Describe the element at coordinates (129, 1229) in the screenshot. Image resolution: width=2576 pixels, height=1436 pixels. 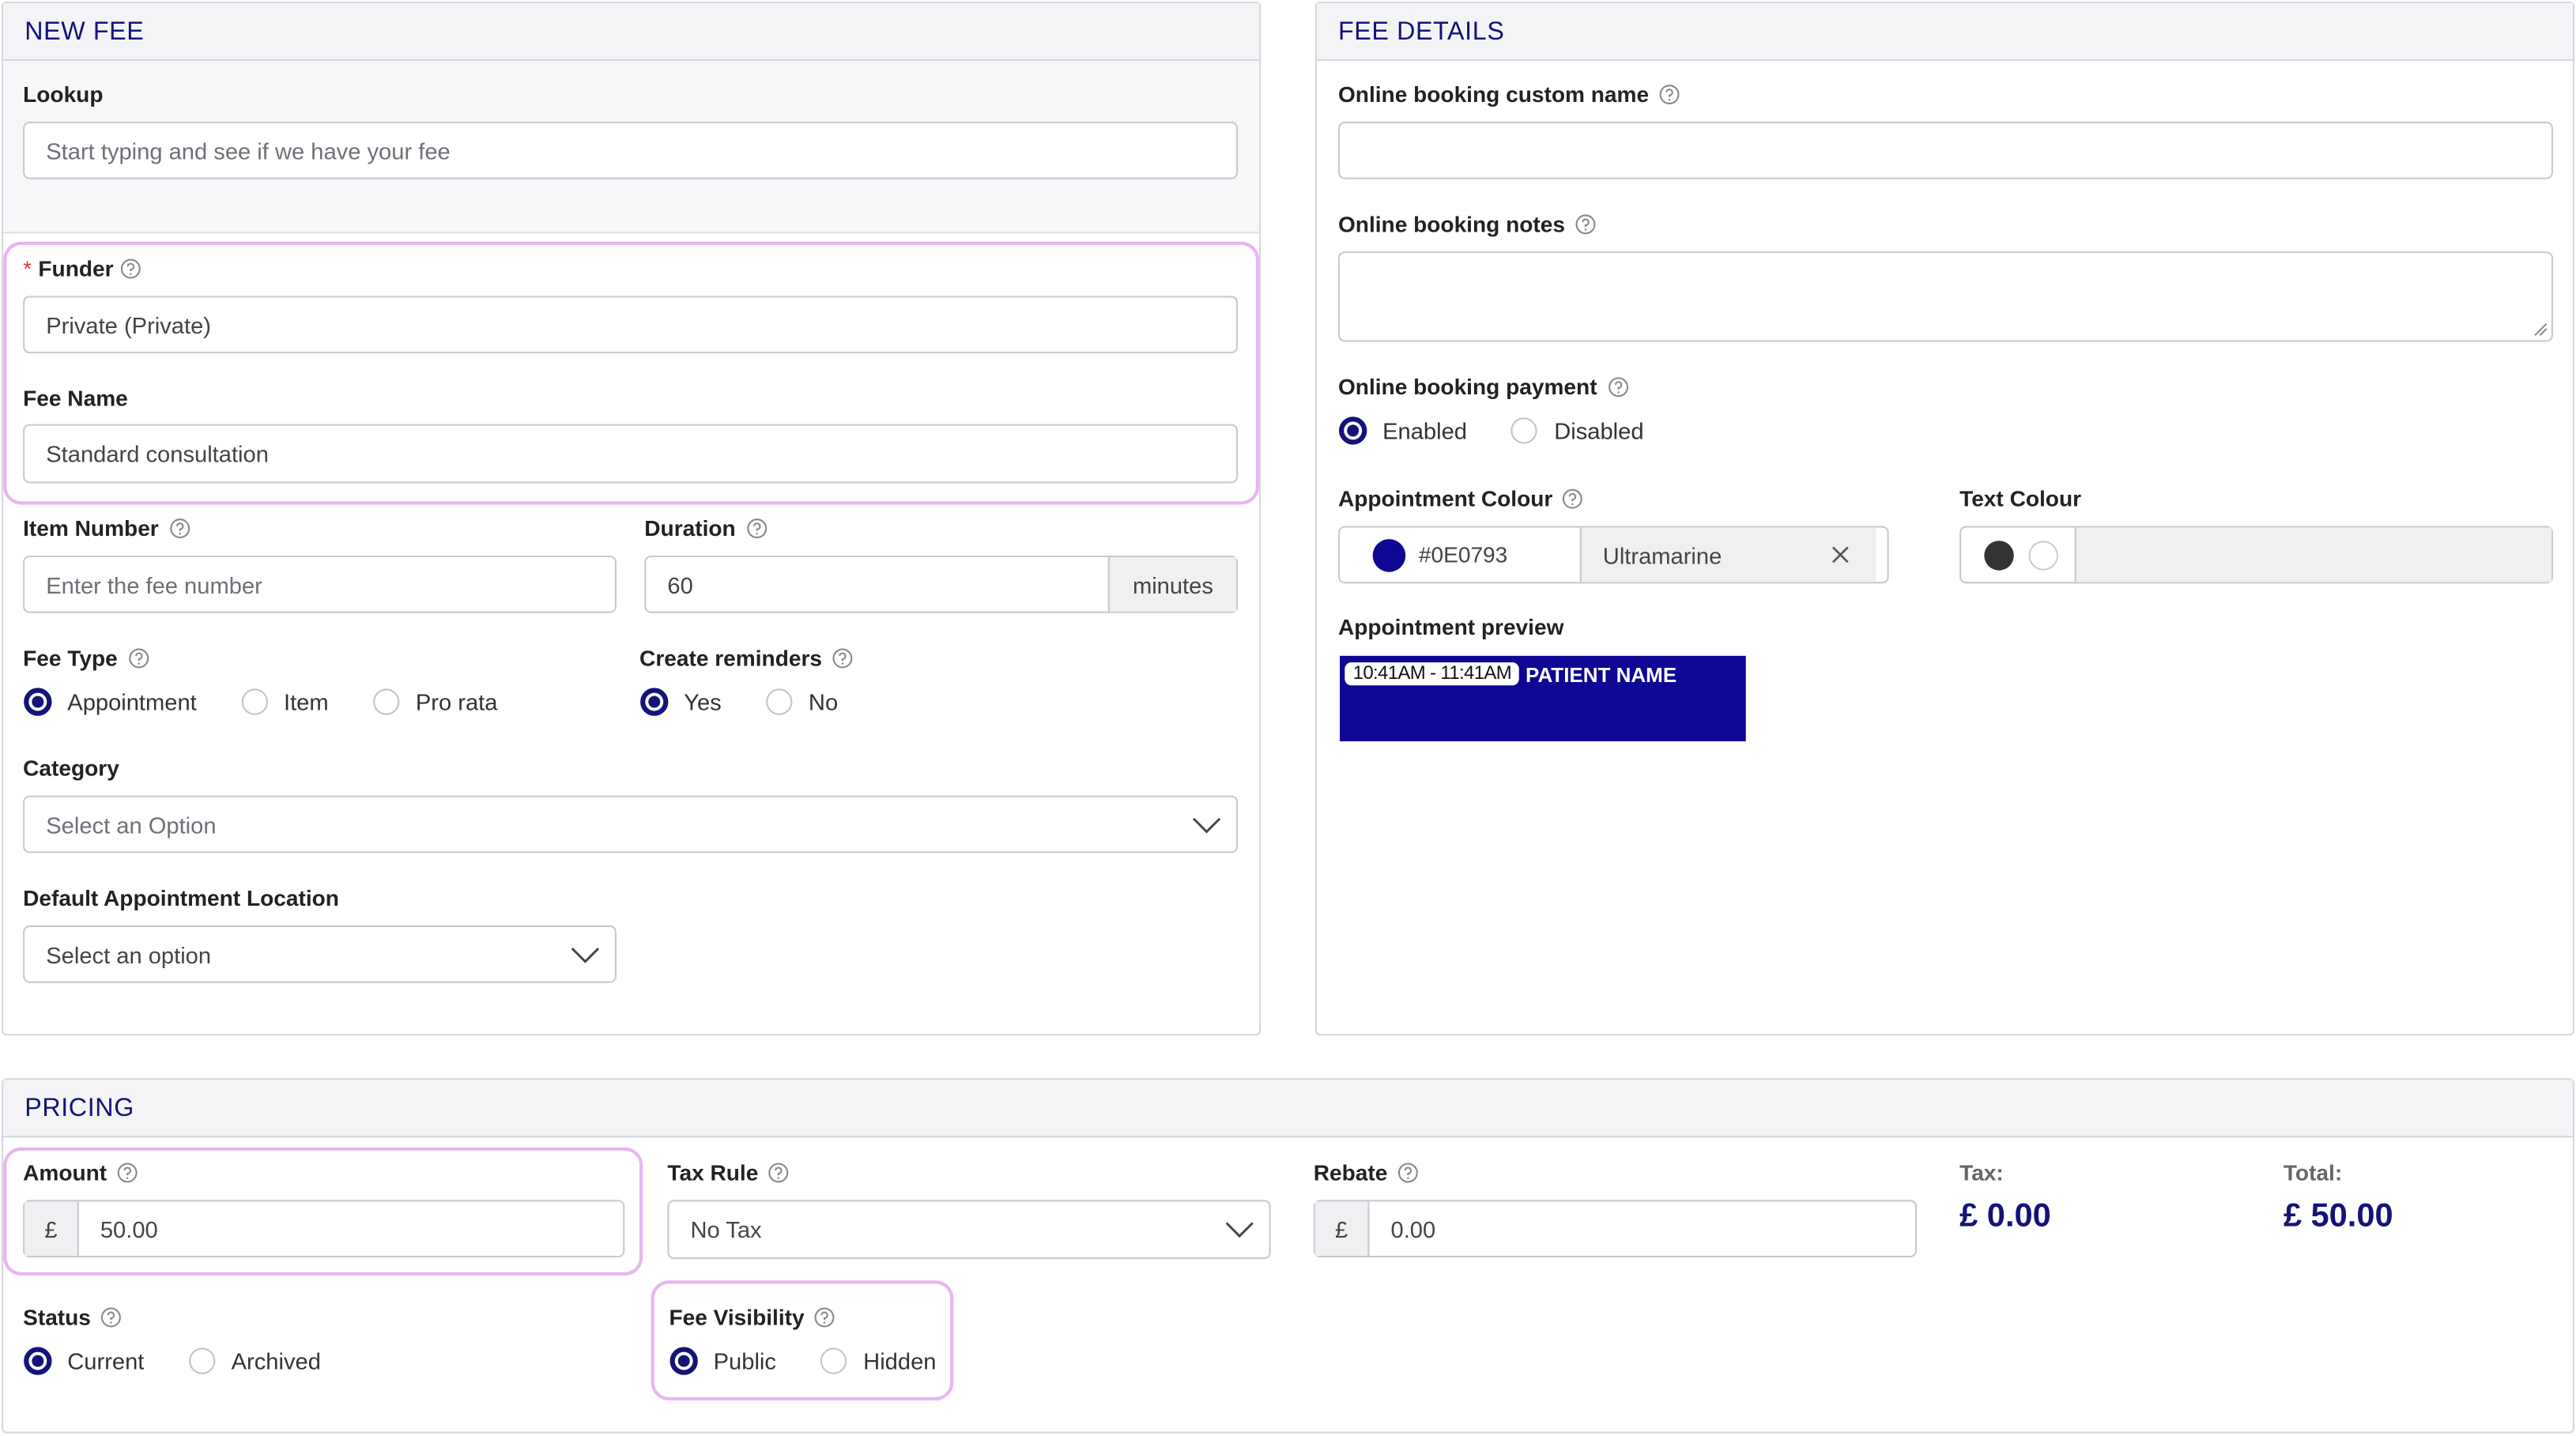
I see `input-value: 50.00` at that location.